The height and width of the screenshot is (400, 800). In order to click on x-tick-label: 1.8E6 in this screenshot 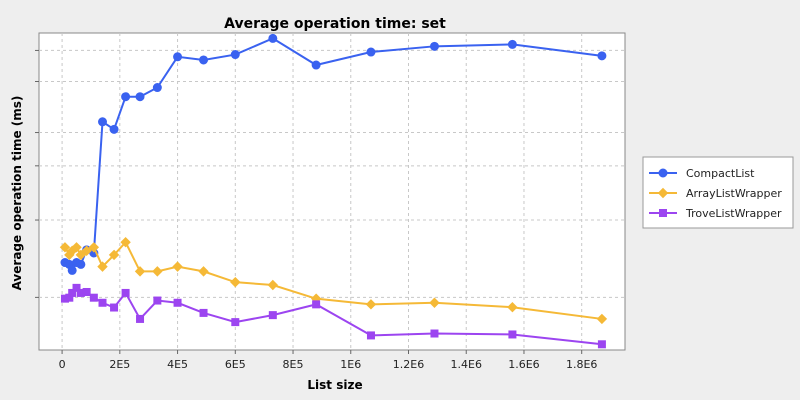, I will do `click(581, 364)`.